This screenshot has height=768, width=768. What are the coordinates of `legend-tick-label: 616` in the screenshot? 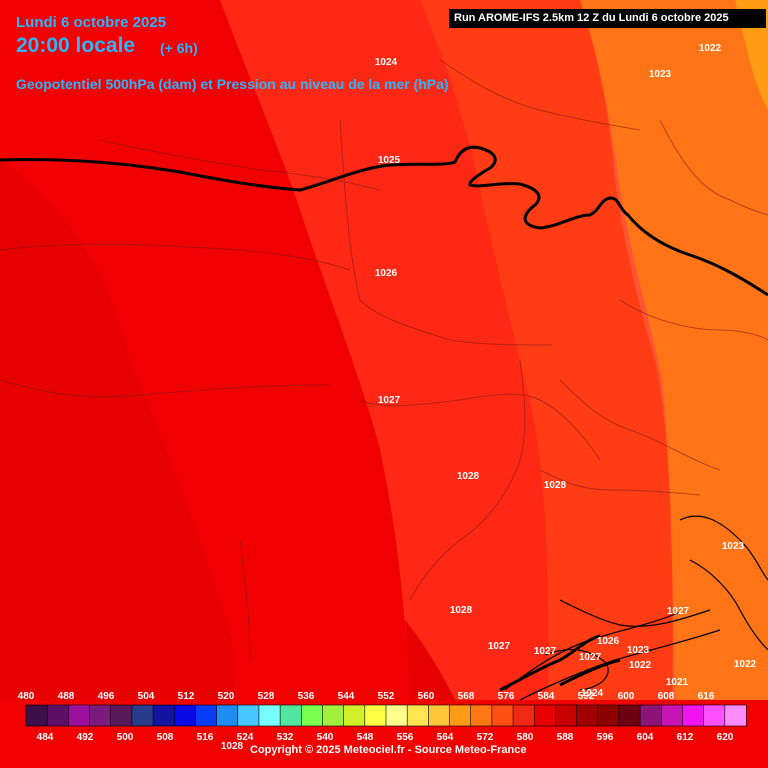 It's located at (706, 696).